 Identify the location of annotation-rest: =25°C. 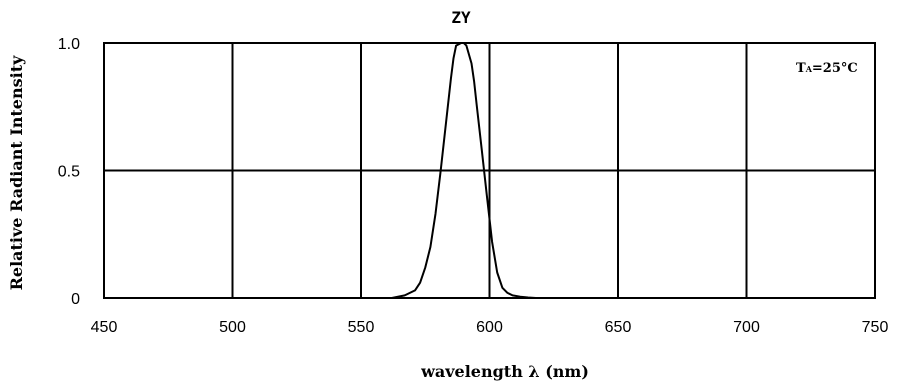
(835, 68).